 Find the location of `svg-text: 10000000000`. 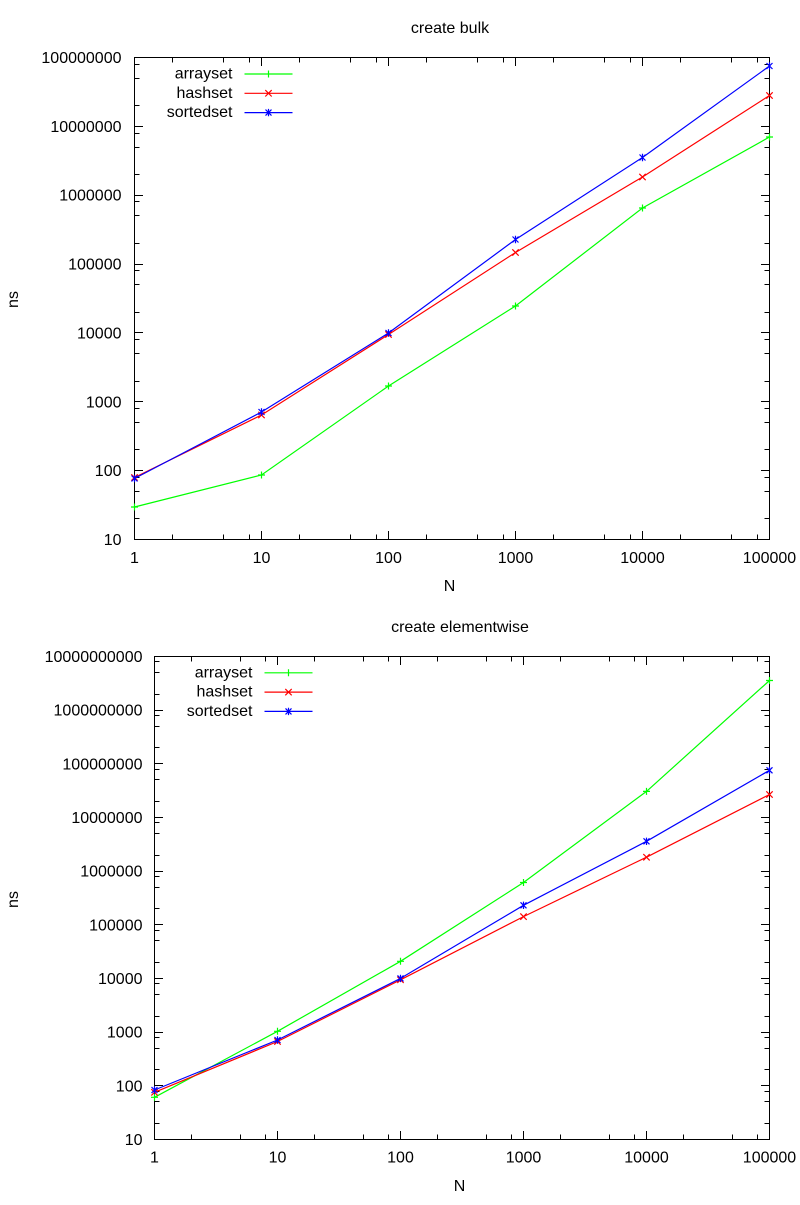

svg-text: 10000000000 is located at coordinates (94, 657).